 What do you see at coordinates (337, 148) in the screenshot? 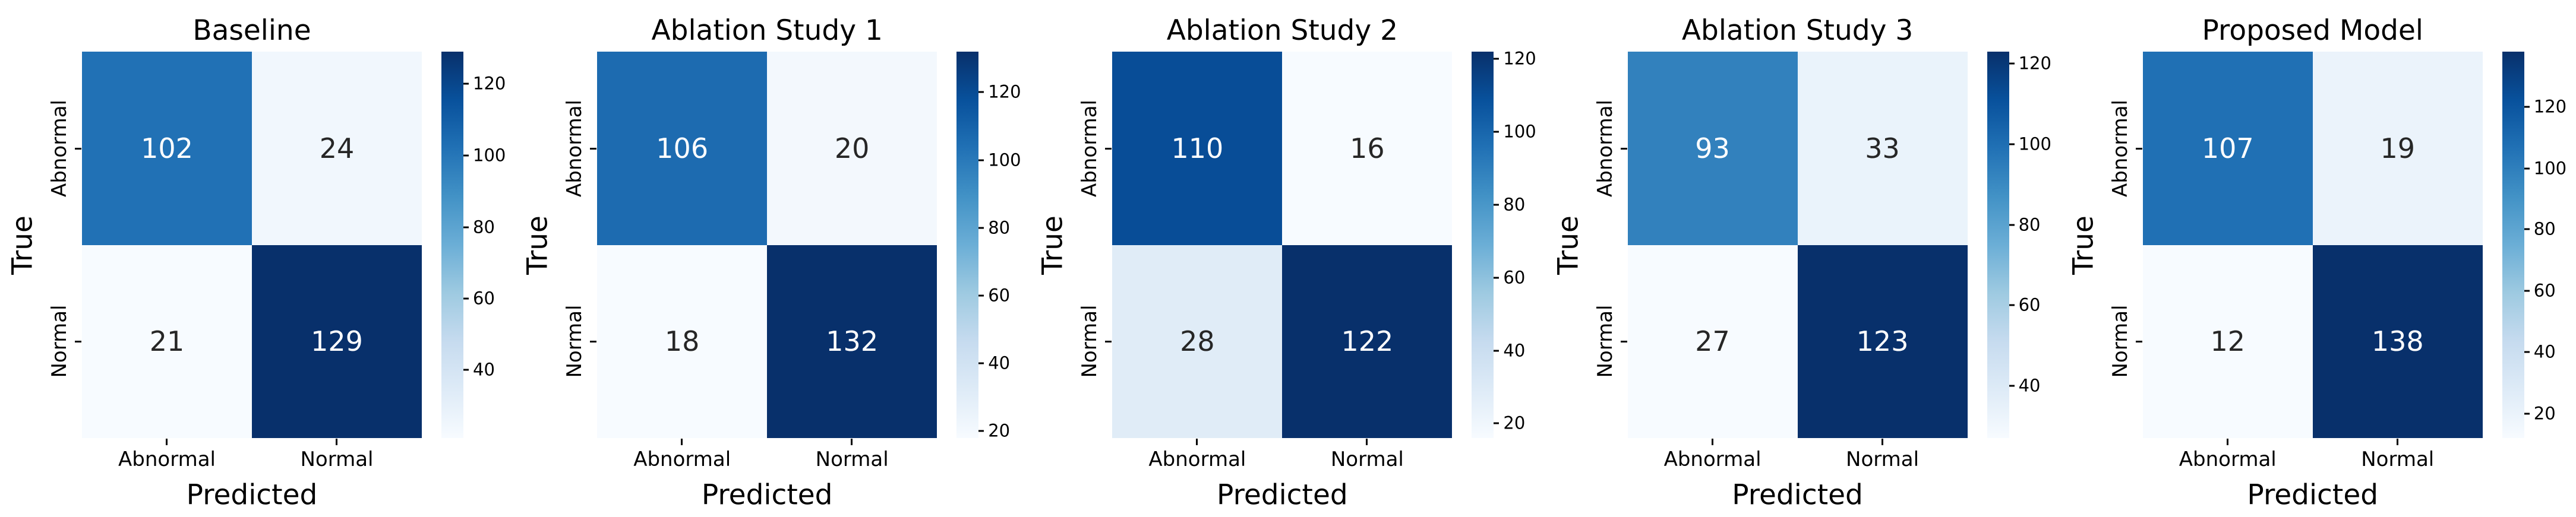
I see `cell-true-abnormal-pred-normal: 24` at bounding box center [337, 148].